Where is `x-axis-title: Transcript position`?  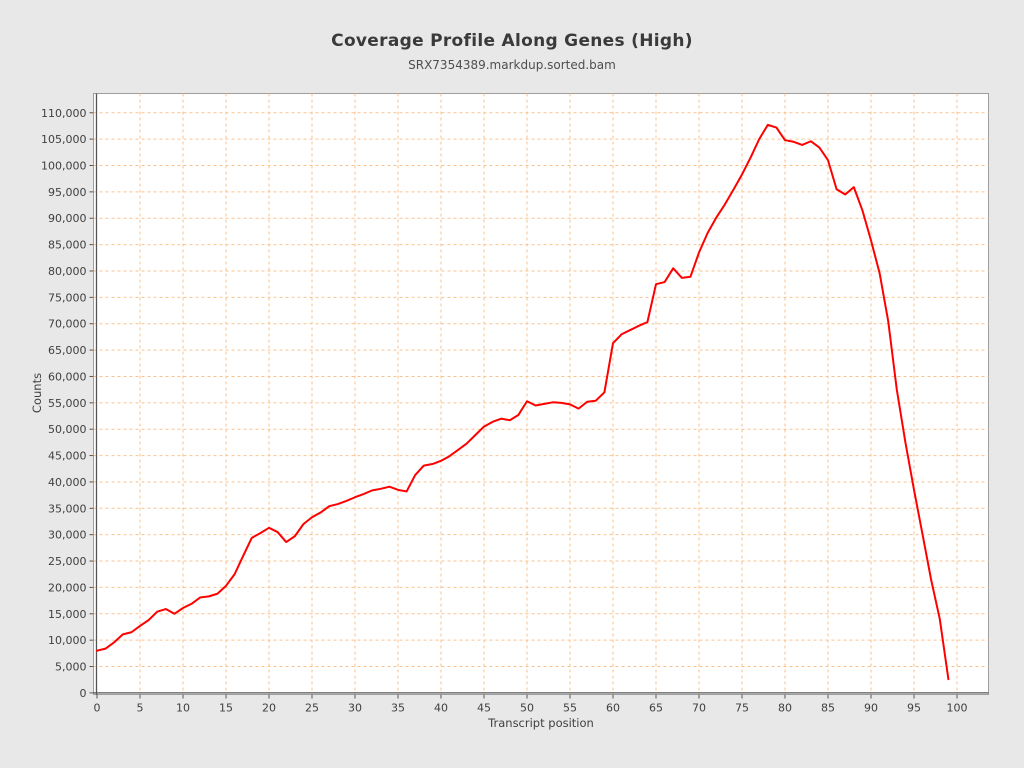 x-axis-title: Transcript position is located at coordinates (541, 723).